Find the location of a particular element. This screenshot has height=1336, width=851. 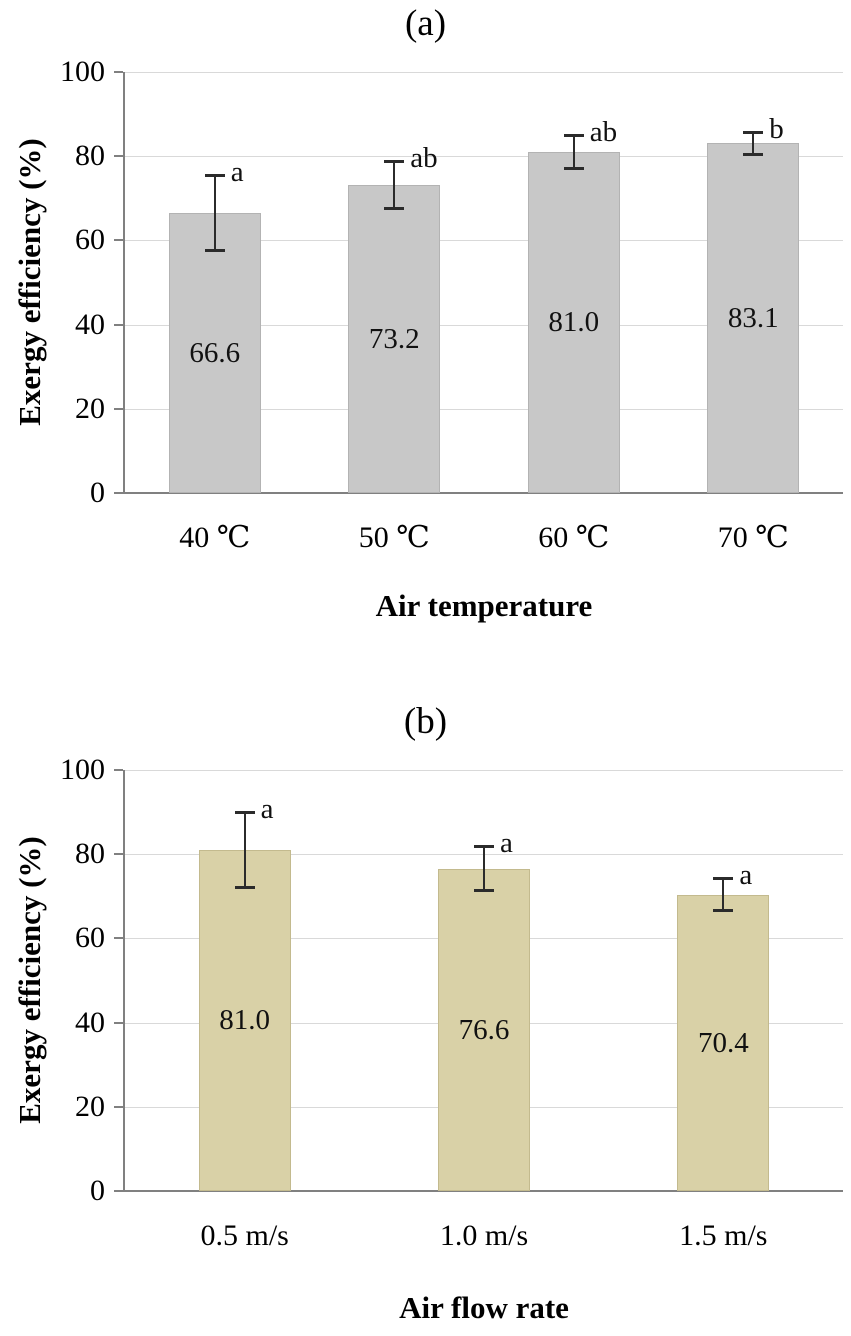

y-axis-title-a: Exergy efficiency (%) is located at coordinates (29, 282).